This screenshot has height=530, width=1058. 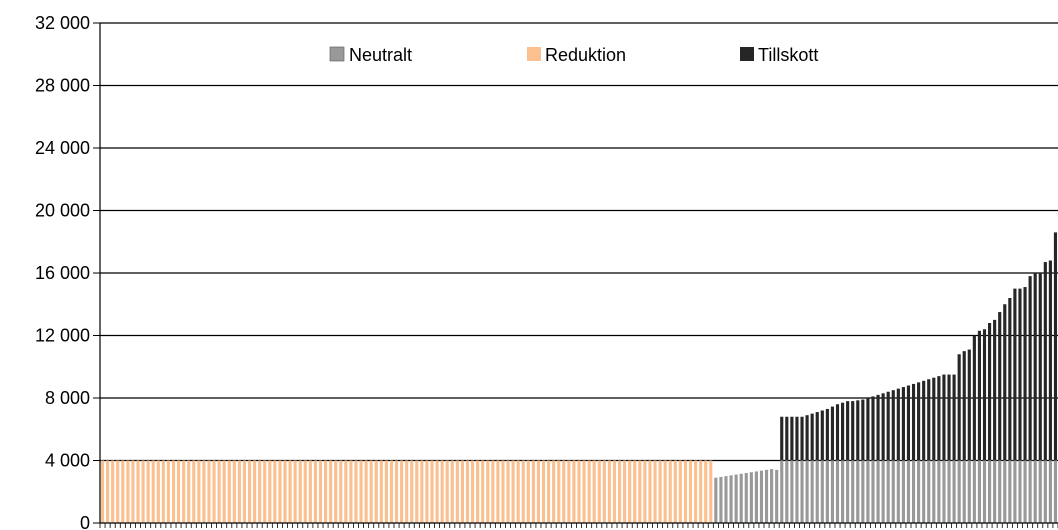 What do you see at coordinates (62, 273) in the screenshot?
I see `y-tick-label: 16 000` at bounding box center [62, 273].